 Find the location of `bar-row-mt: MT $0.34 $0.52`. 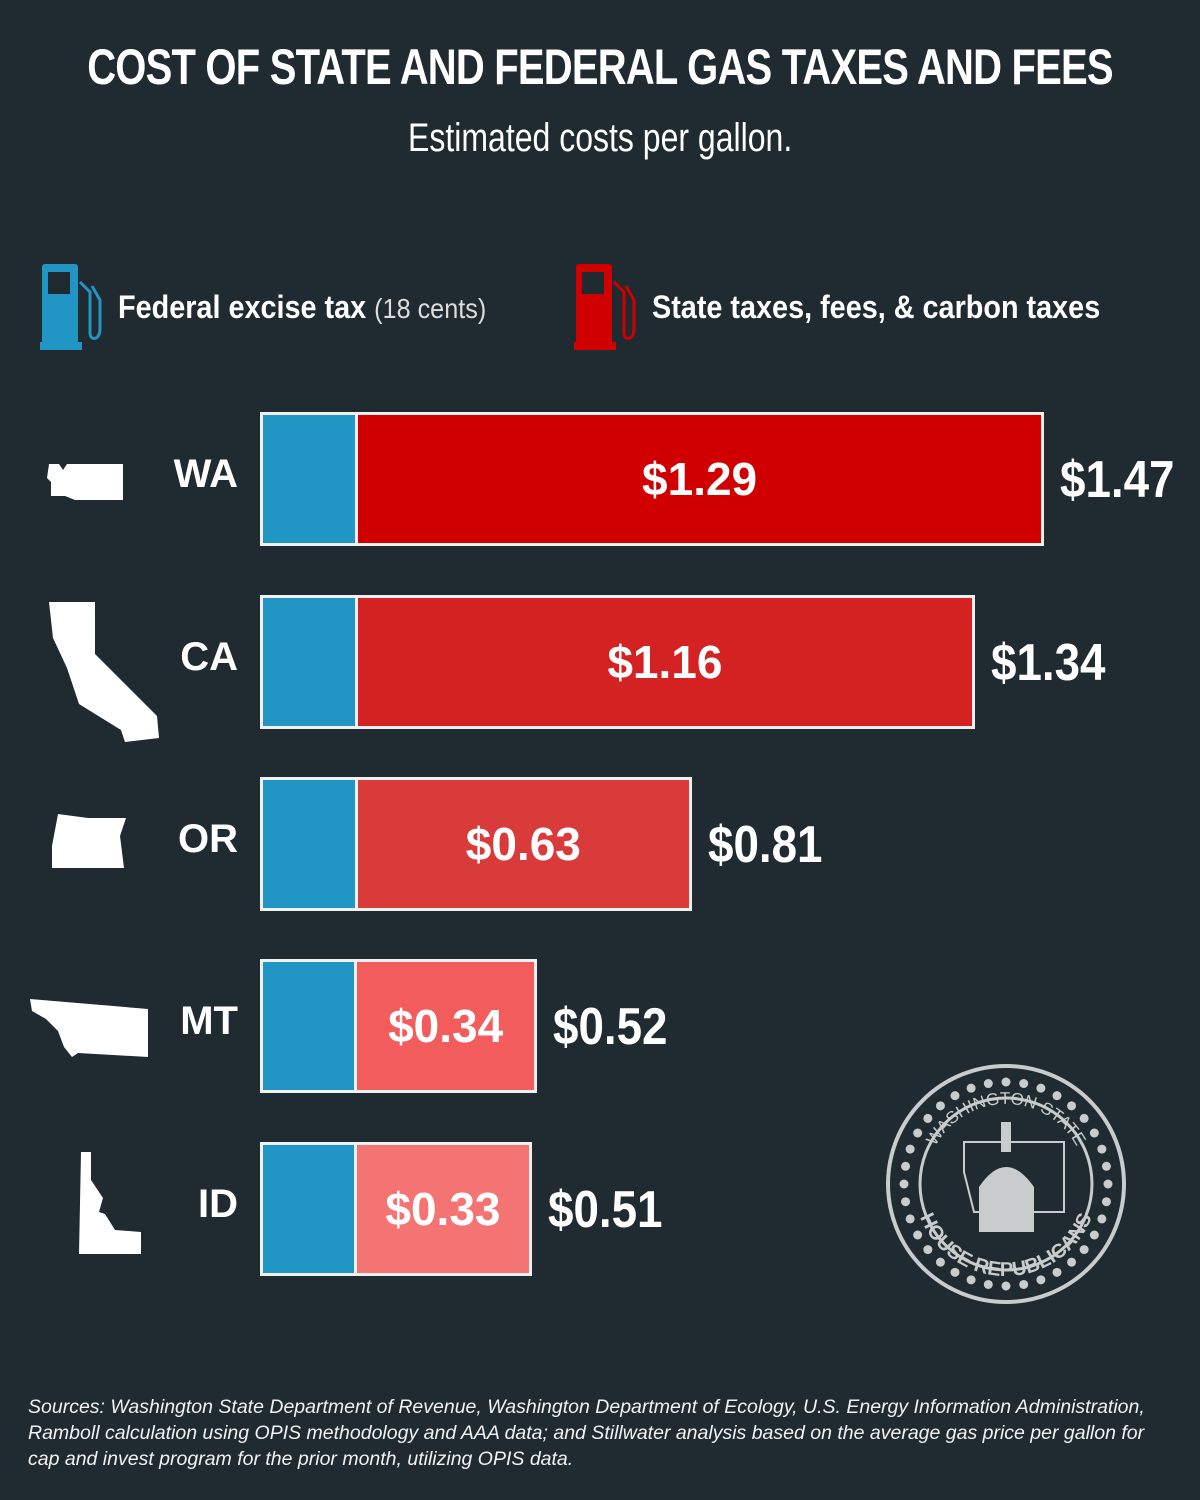

bar-row-mt: MT $0.34 $0.52 is located at coordinates (600, 1026).